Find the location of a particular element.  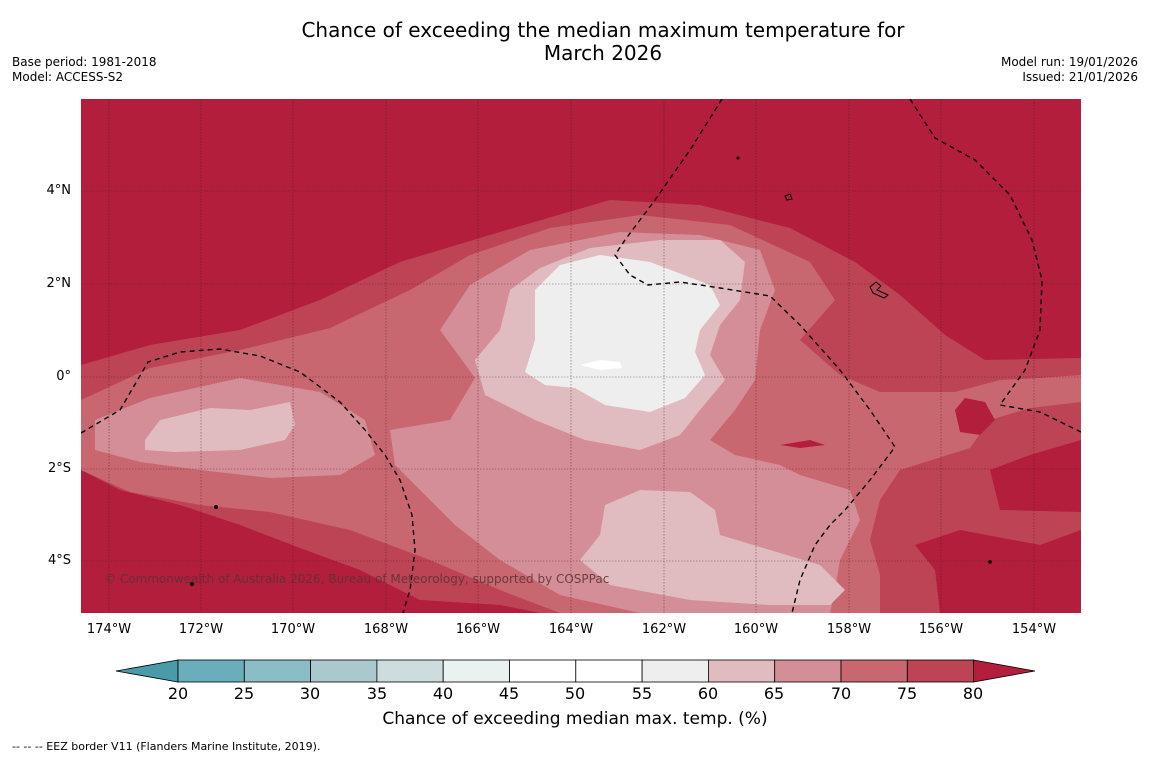

model-name: Model: ACCESS-S2 is located at coordinates (68, 77).